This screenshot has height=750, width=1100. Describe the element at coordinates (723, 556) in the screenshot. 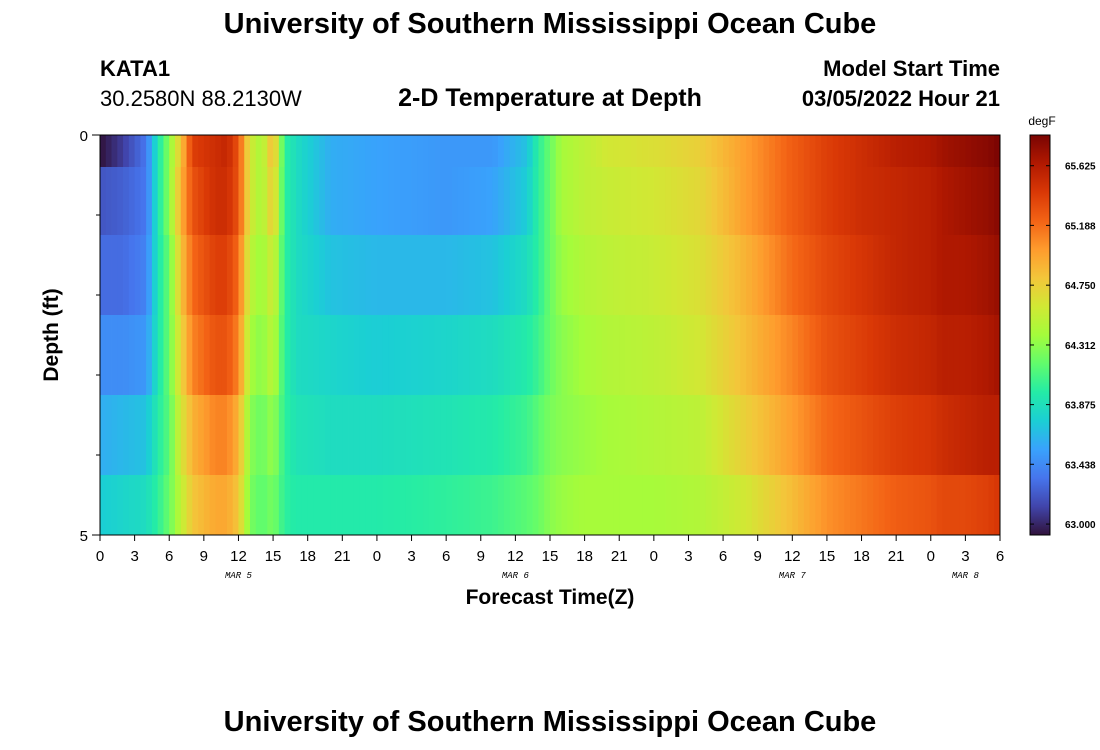

I see `x-tick-label: 6` at that location.